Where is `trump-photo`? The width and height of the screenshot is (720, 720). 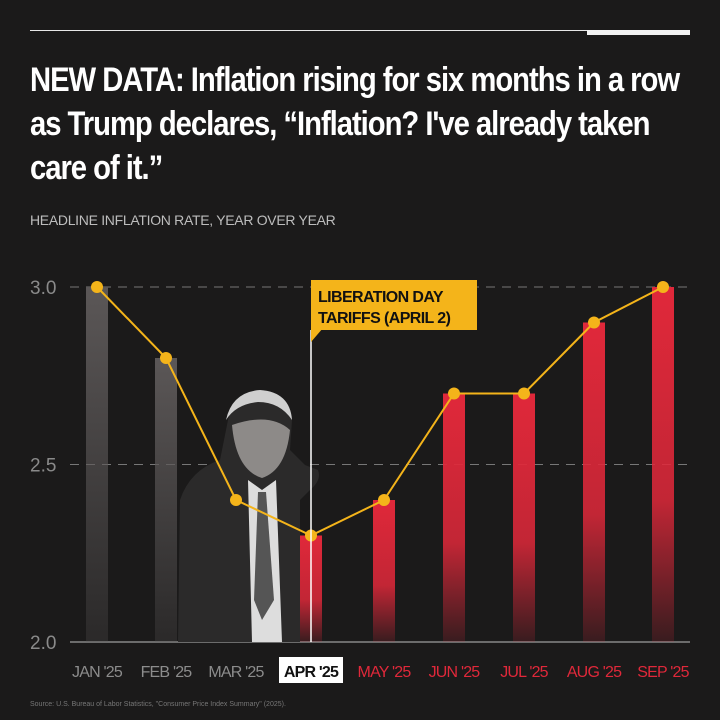
trump-photo is located at coordinates (248, 516).